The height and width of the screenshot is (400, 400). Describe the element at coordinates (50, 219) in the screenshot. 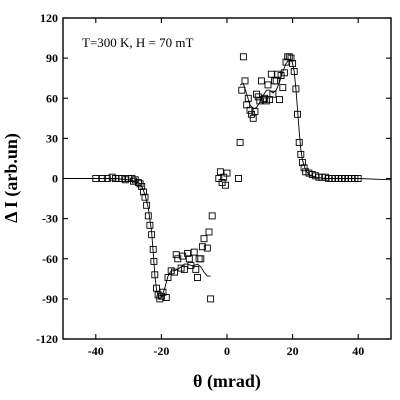

I see `y-tick-label: -30` at that location.